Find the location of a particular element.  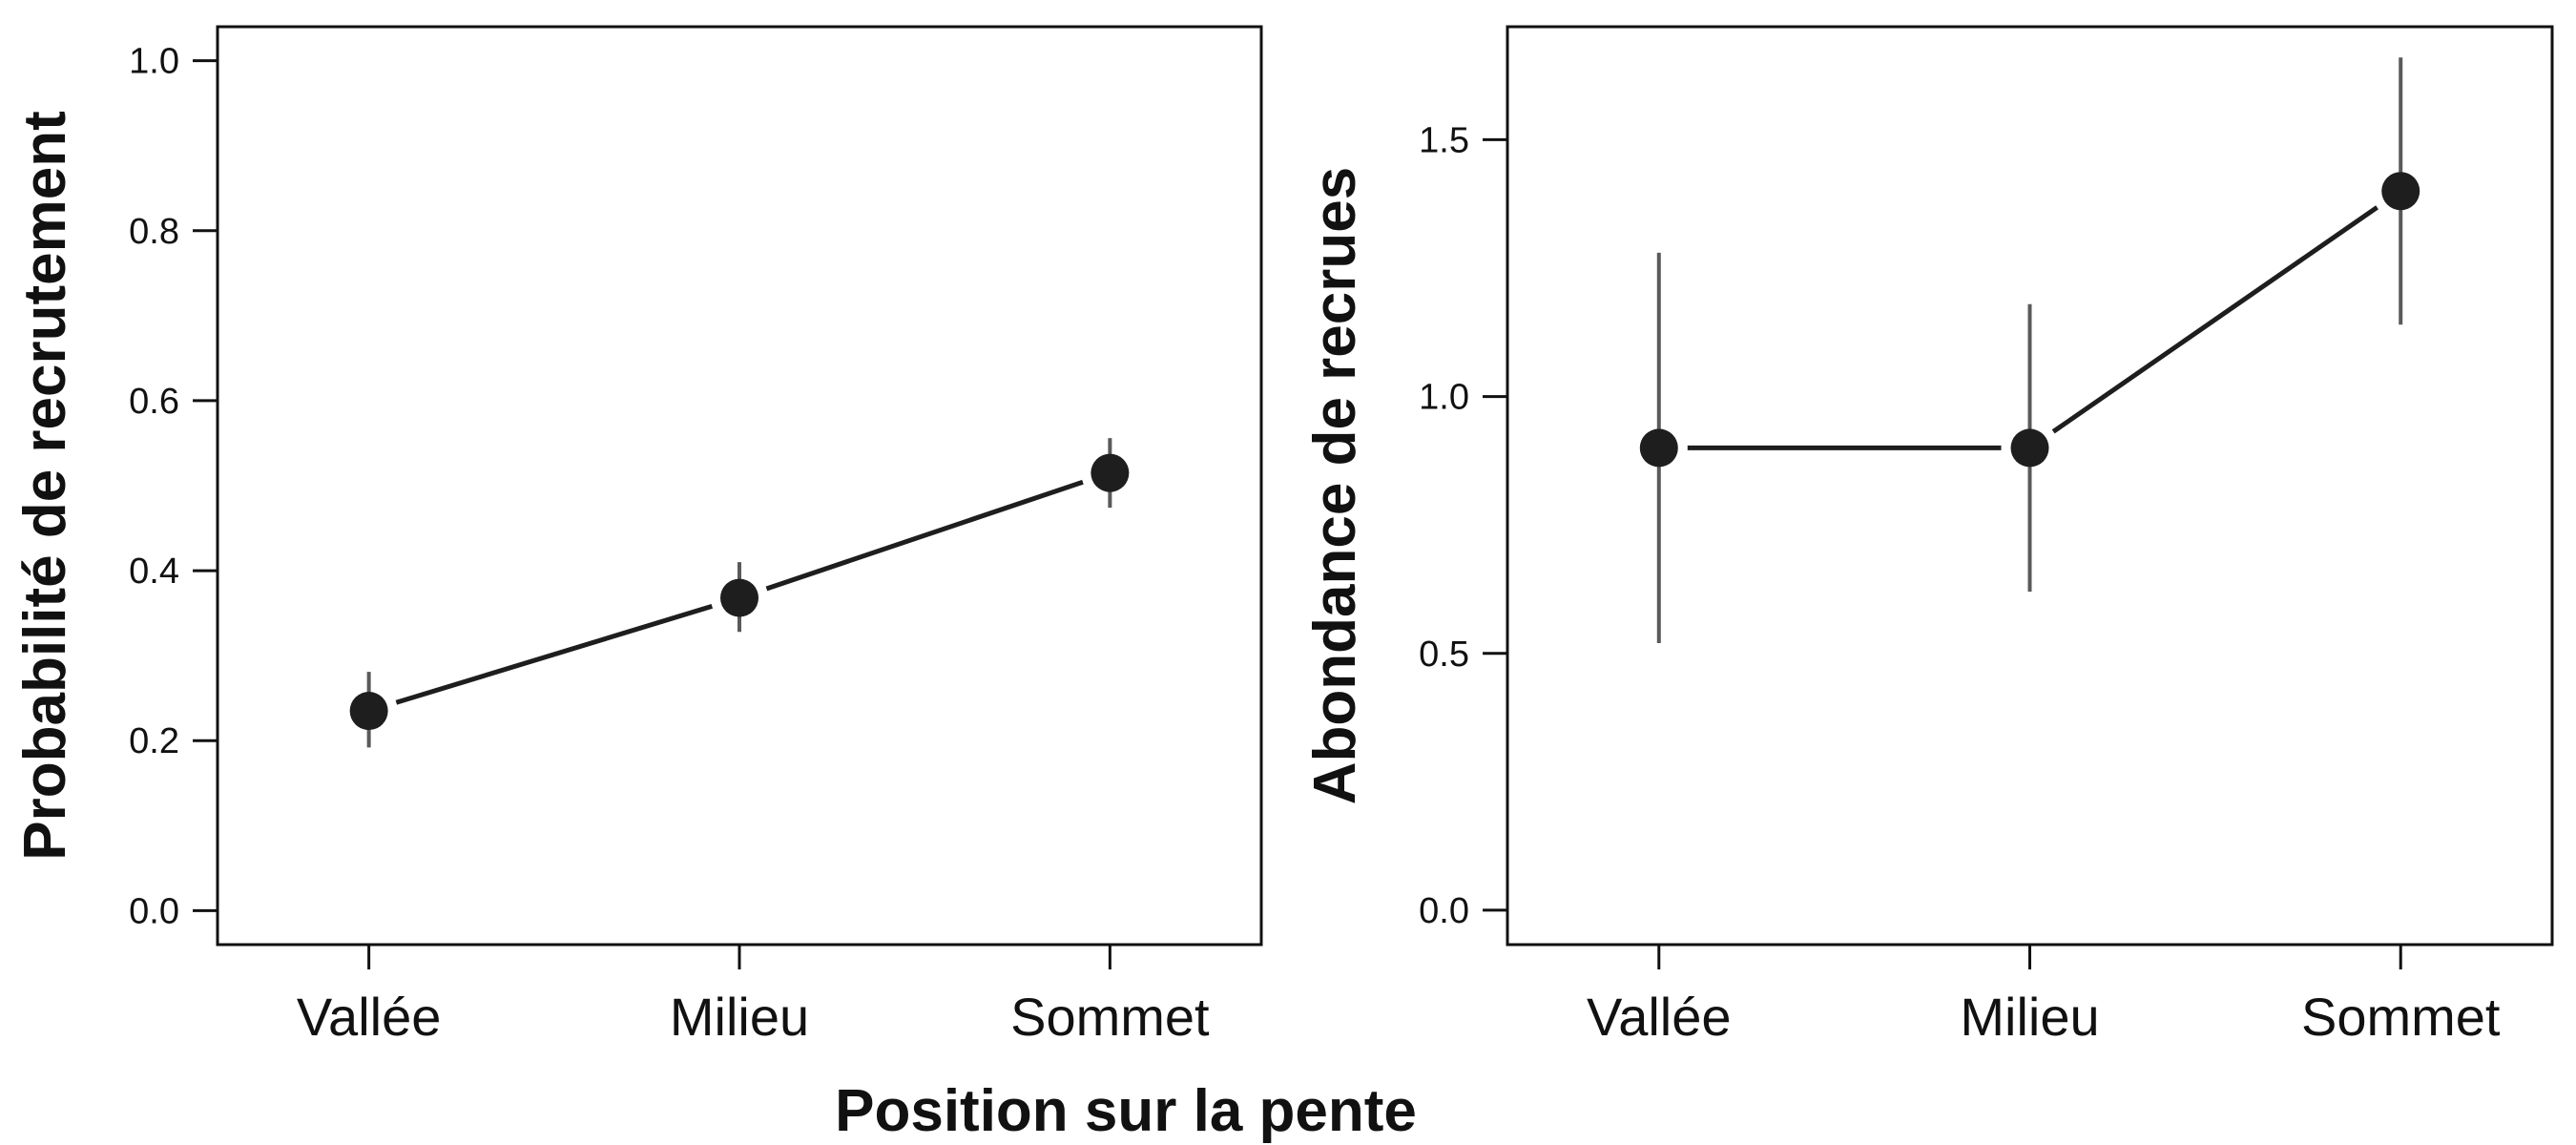

y-axis-title: Probabilité de recrutement is located at coordinates (45, 486).